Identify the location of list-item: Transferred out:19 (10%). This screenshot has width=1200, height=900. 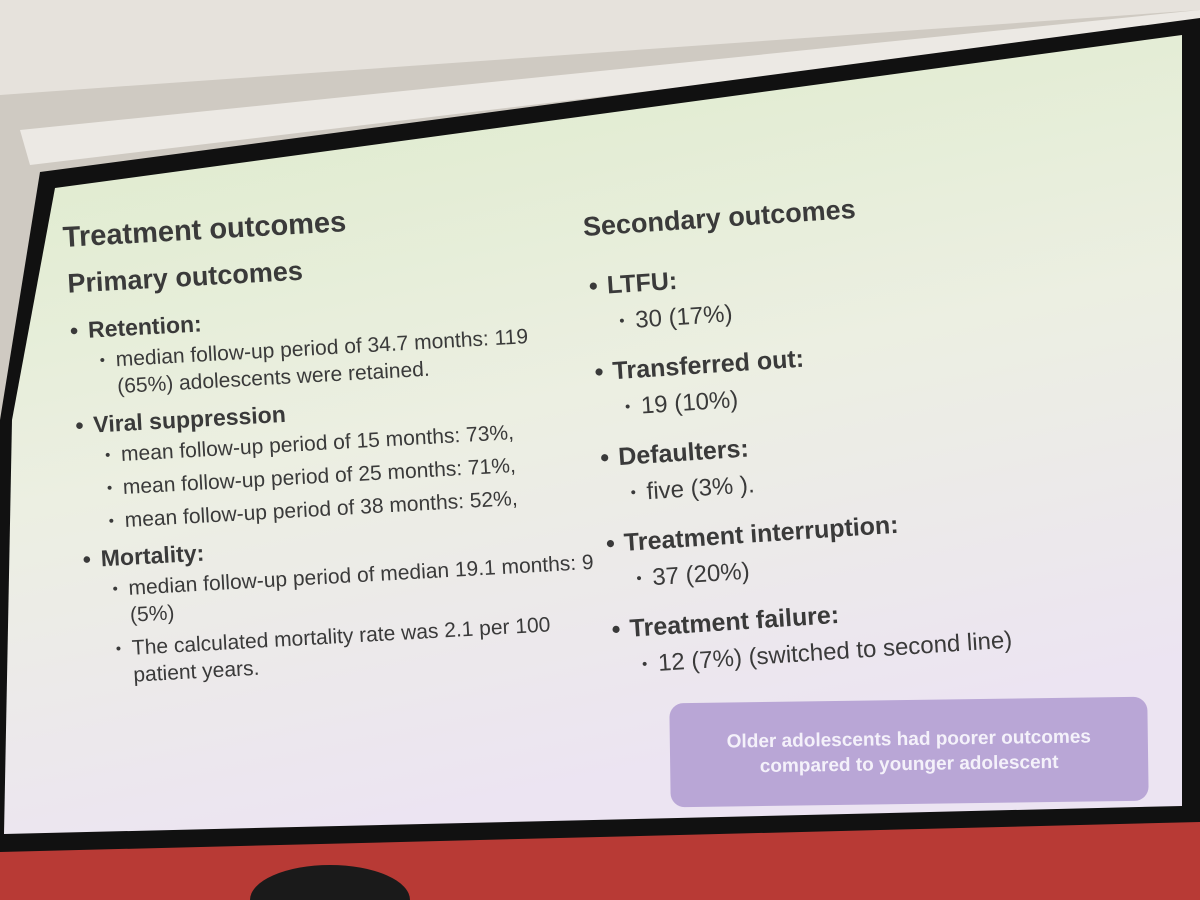
(873, 372).